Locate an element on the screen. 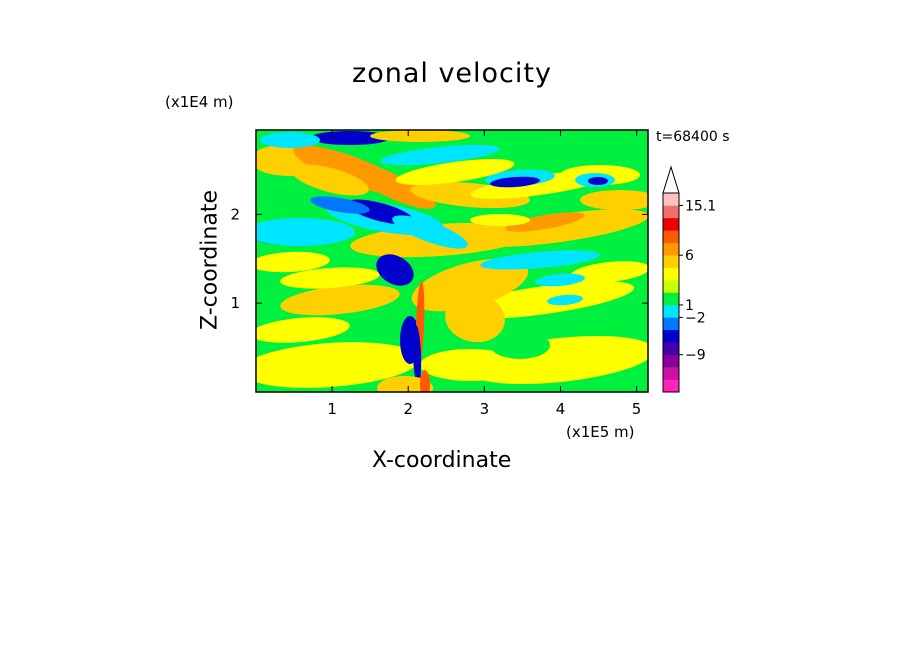 The width and height of the screenshot is (904, 654). colorbar-frame is located at coordinates (671, 292).